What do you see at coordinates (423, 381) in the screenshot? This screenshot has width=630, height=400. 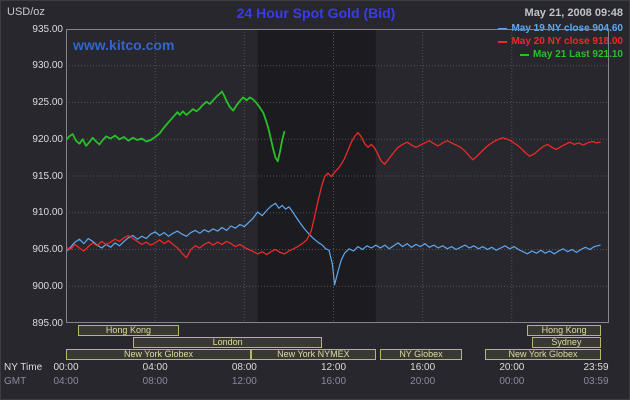 I see `x-axis-label-gmt: 20:00` at bounding box center [423, 381].